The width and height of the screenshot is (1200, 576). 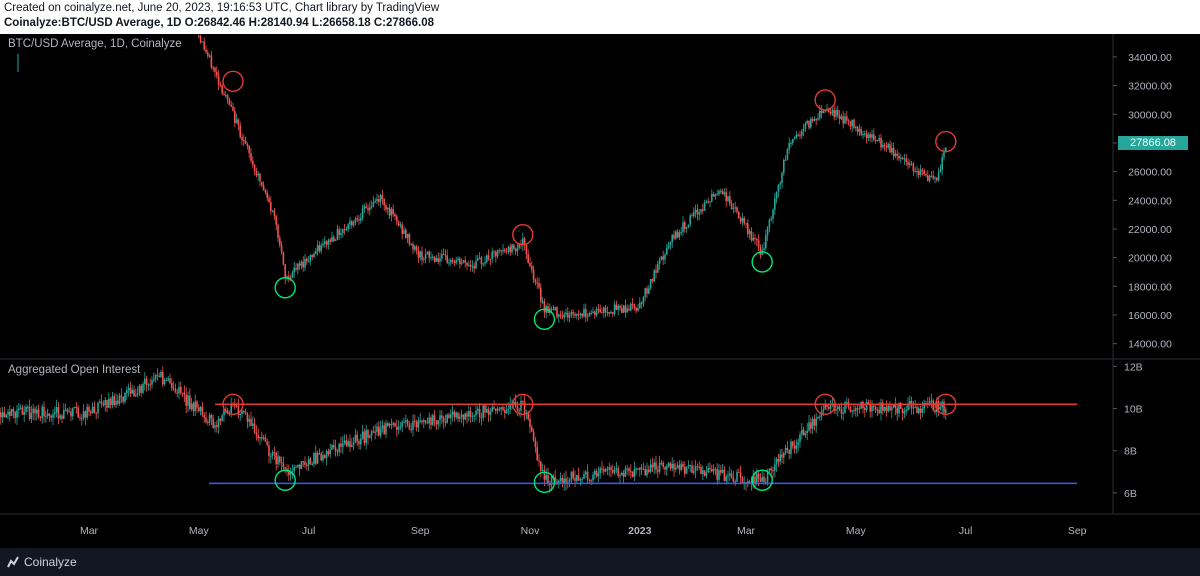 I want to click on price-tick-label: 16000.00, so click(x=1150, y=316).